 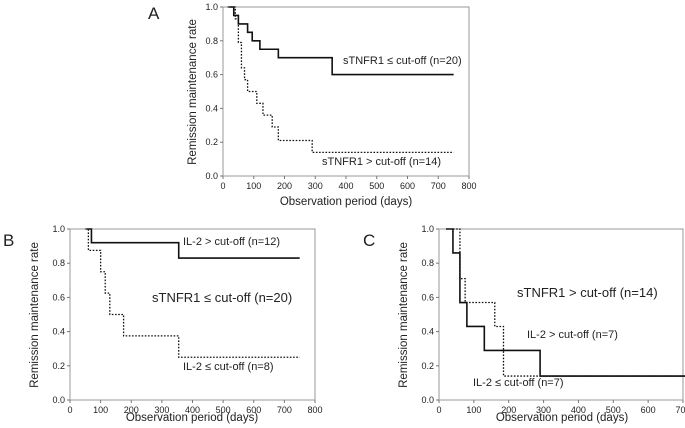 I want to click on panel-letter: B, so click(x=8, y=240).